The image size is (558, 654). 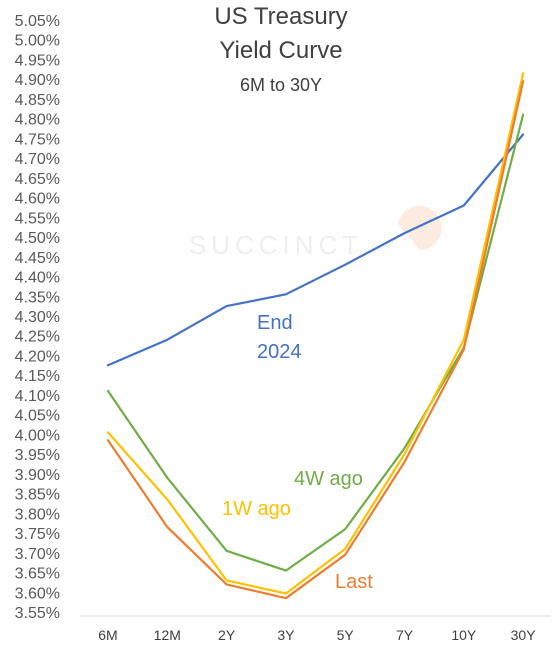 I want to click on chart-title-line2: Yield Curve, so click(x=280, y=50).